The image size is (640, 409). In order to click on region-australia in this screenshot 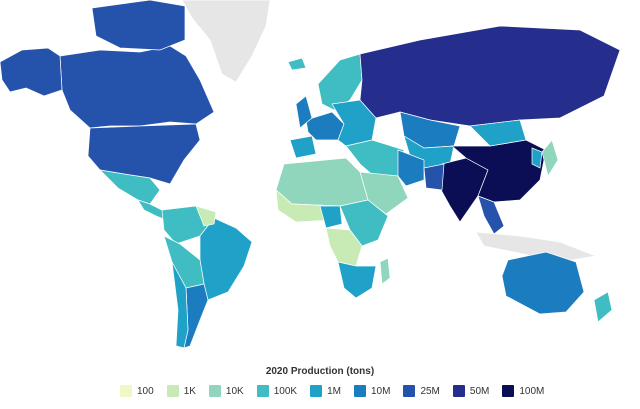, I will do `click(543, 283)`.